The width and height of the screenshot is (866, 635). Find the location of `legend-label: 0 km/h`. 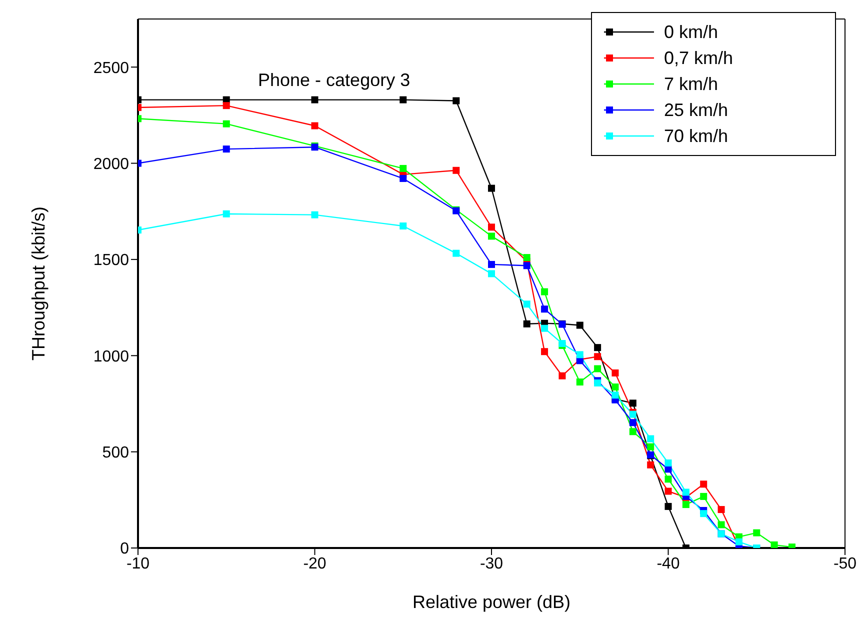

legend-label: 0 km/h is located at coordinates (691, 32).